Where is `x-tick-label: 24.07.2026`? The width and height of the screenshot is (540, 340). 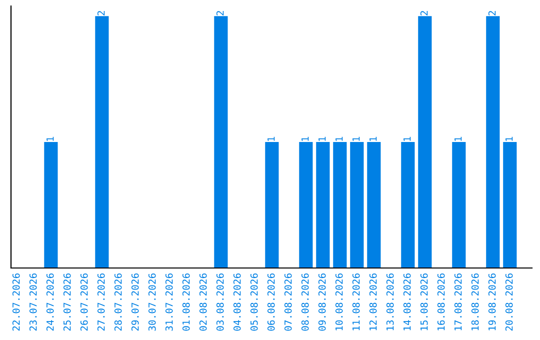
x-tick-label: 24.07.2026 is located at coordinates (50, 302).